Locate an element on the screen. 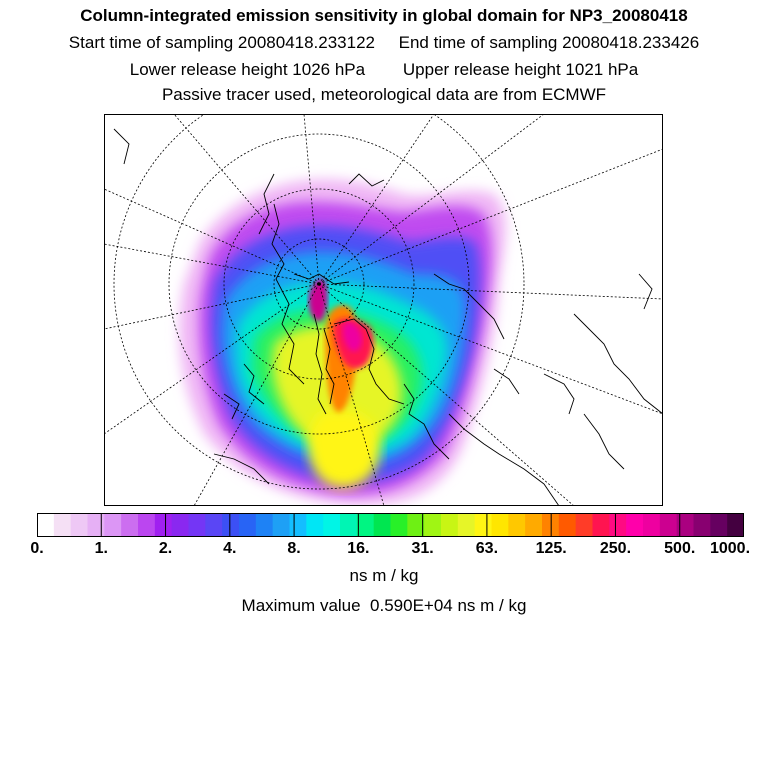 Image resolution: width=768 pixels, height=768 pixels. colorbar-frame is located at coordinates (390, 525).